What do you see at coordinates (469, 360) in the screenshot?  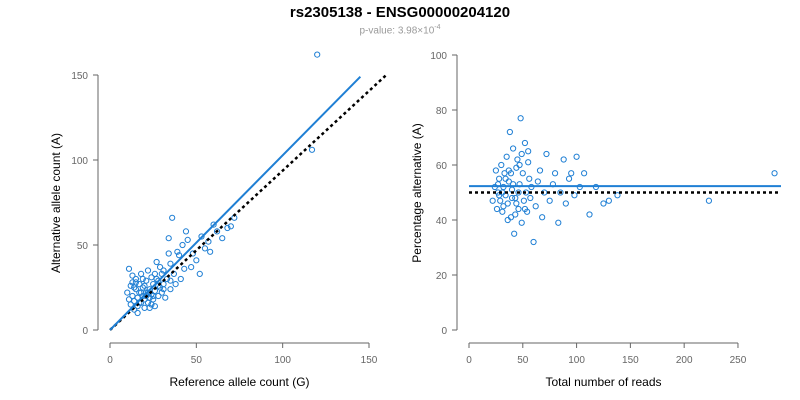 I see `x-tick-label: 0` at bounding box center [469, 360].